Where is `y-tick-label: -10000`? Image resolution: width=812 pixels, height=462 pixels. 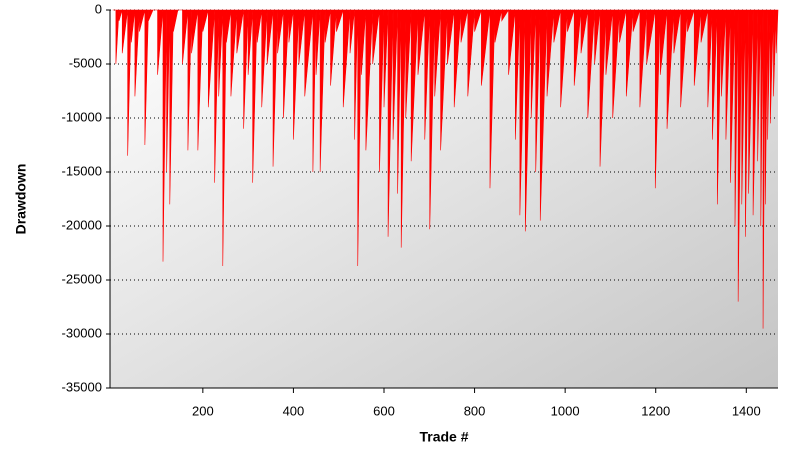 y-tick-label: -10000 is located at coordinates (82, 116).